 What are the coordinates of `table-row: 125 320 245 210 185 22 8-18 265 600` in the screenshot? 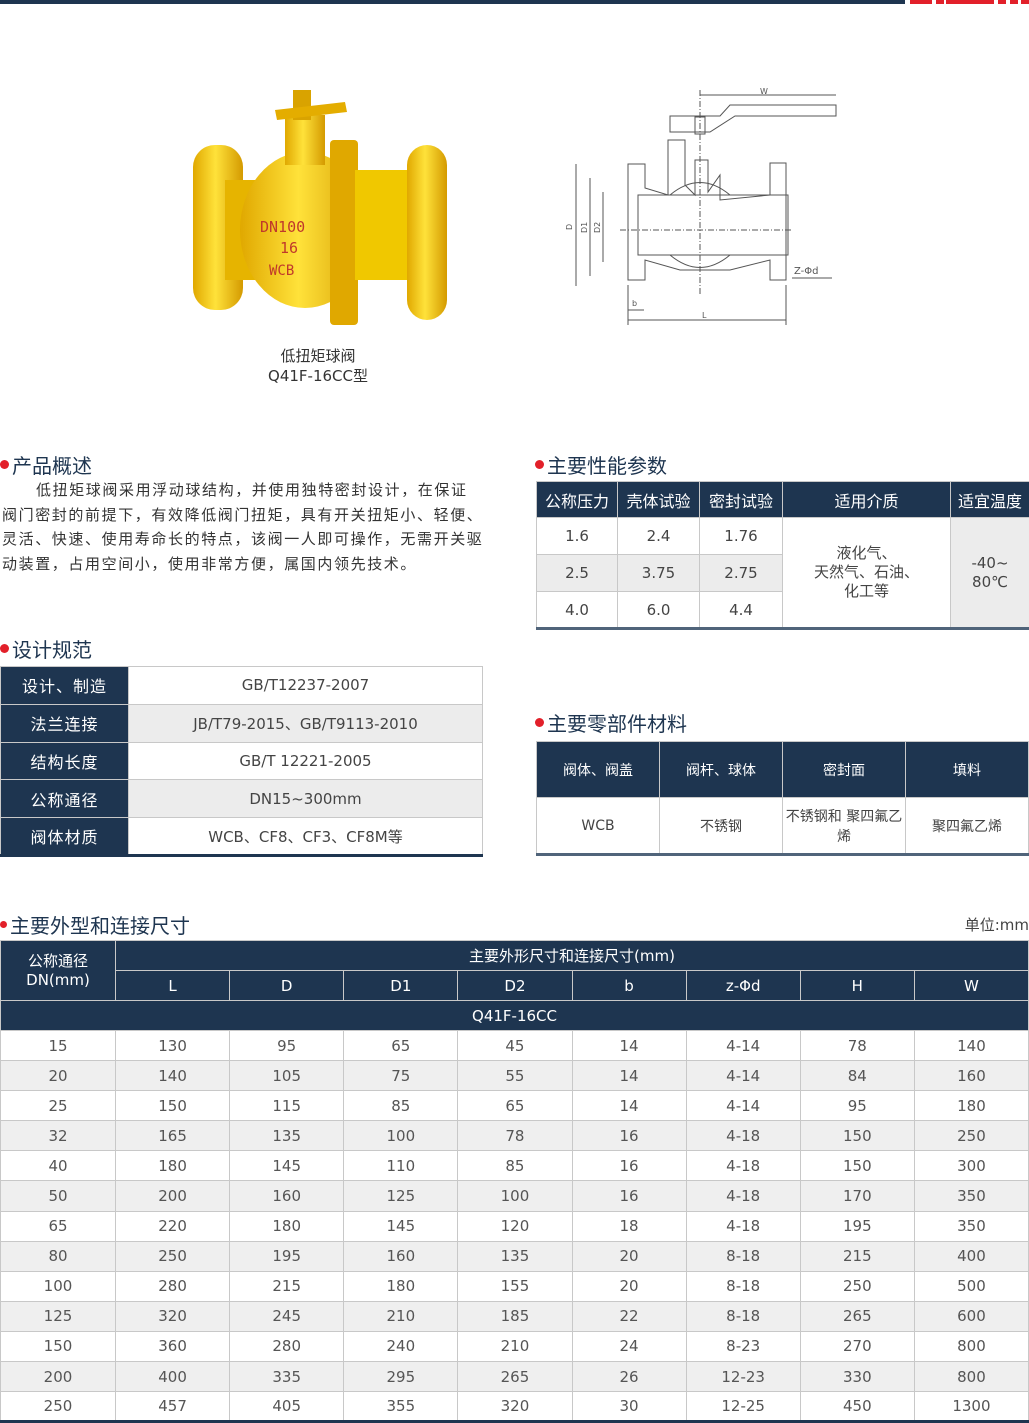 It's located at (514, 1316).